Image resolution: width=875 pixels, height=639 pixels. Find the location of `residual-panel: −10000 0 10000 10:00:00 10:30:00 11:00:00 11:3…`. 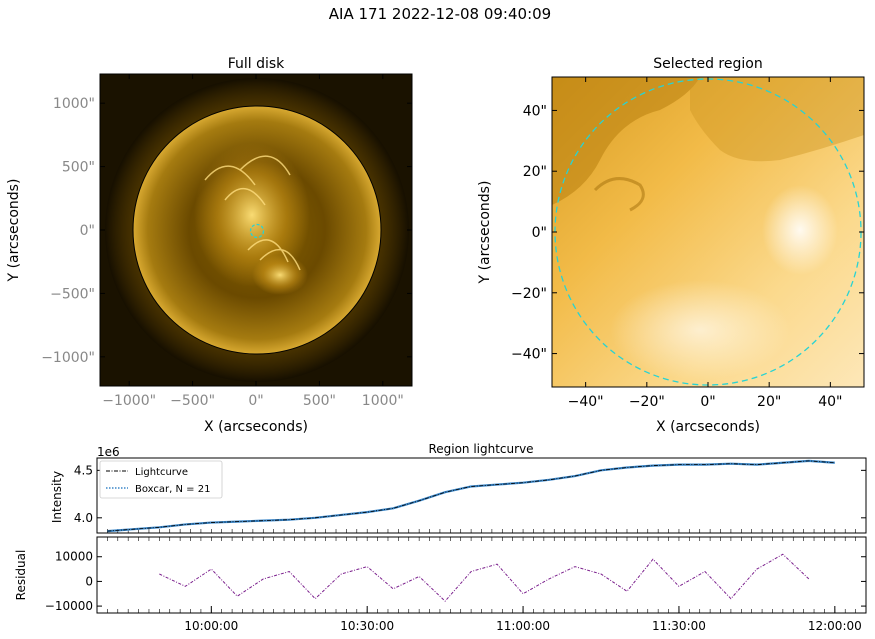

residual-panel: −10000 0 10000 10:00:00 10:30:00 11:00:00 11:3… is located at coordinates (440, 584).